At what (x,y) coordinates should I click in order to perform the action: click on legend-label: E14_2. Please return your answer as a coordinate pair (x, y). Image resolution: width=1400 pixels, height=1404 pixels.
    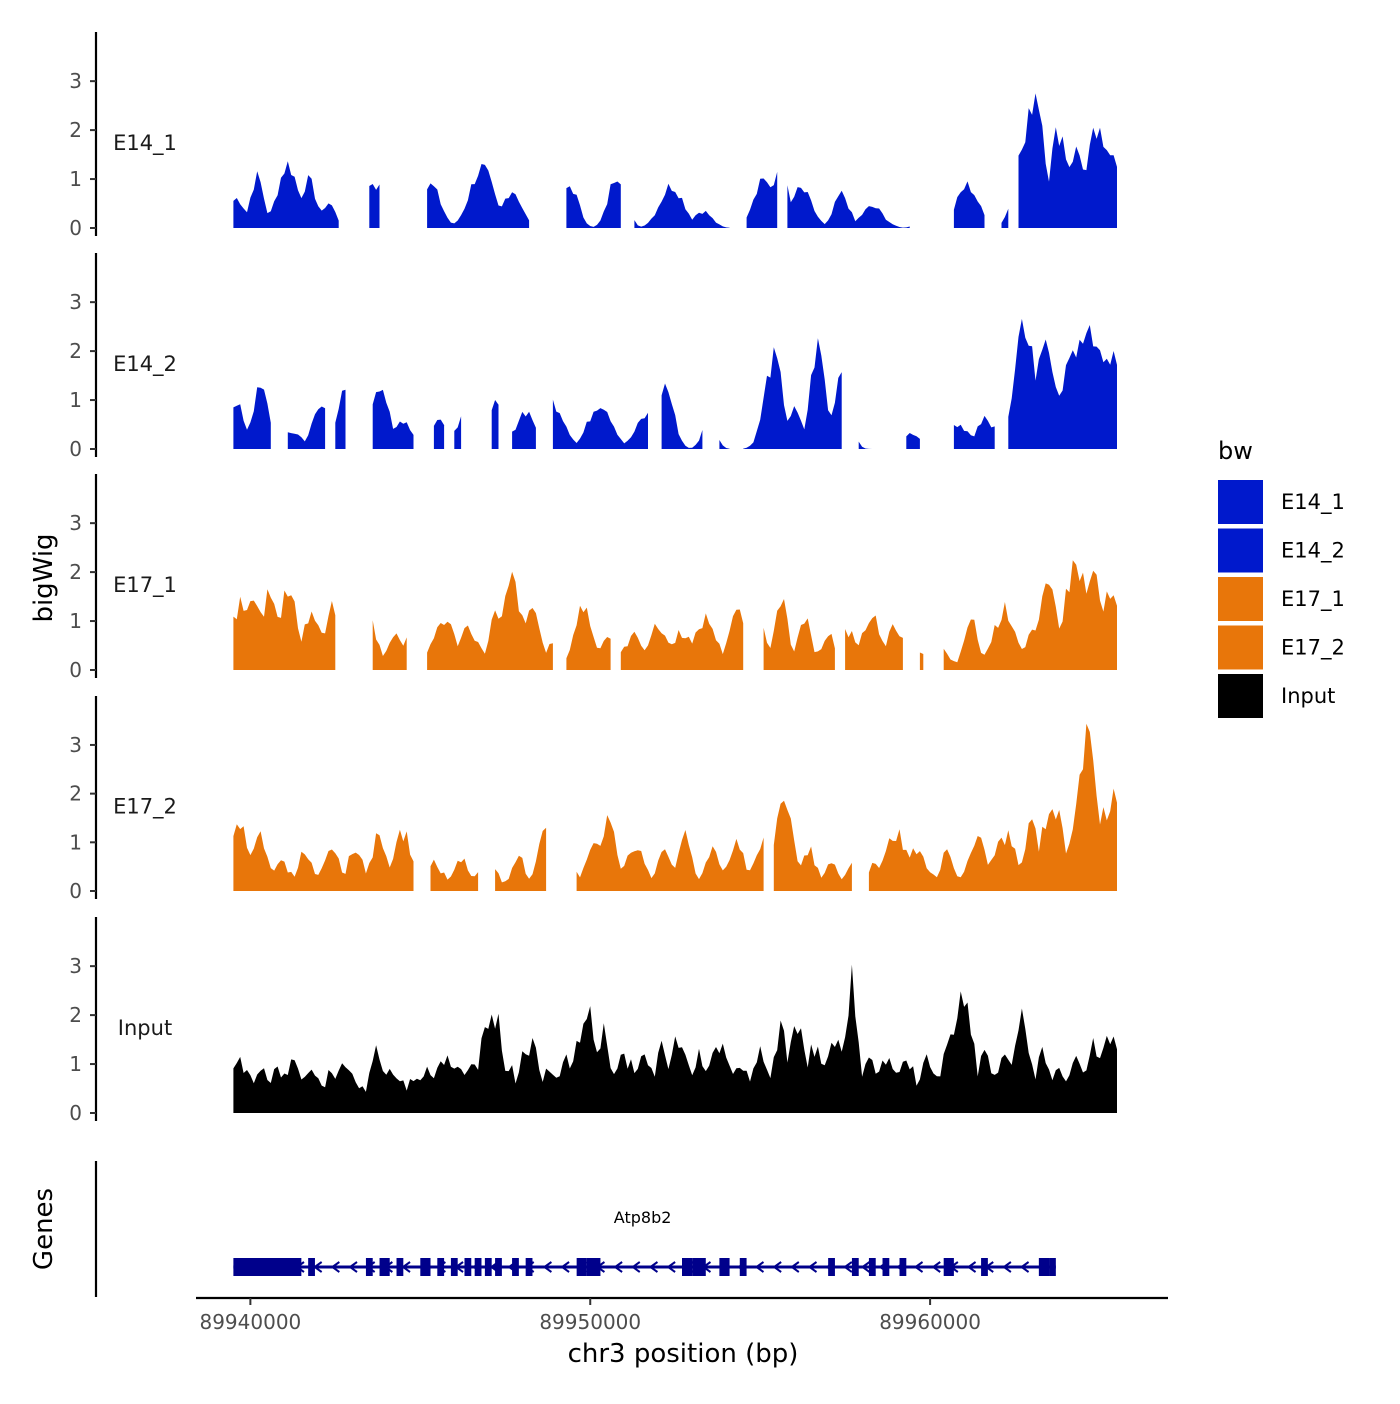
    Looking at the image, I should click on (1313, 551).